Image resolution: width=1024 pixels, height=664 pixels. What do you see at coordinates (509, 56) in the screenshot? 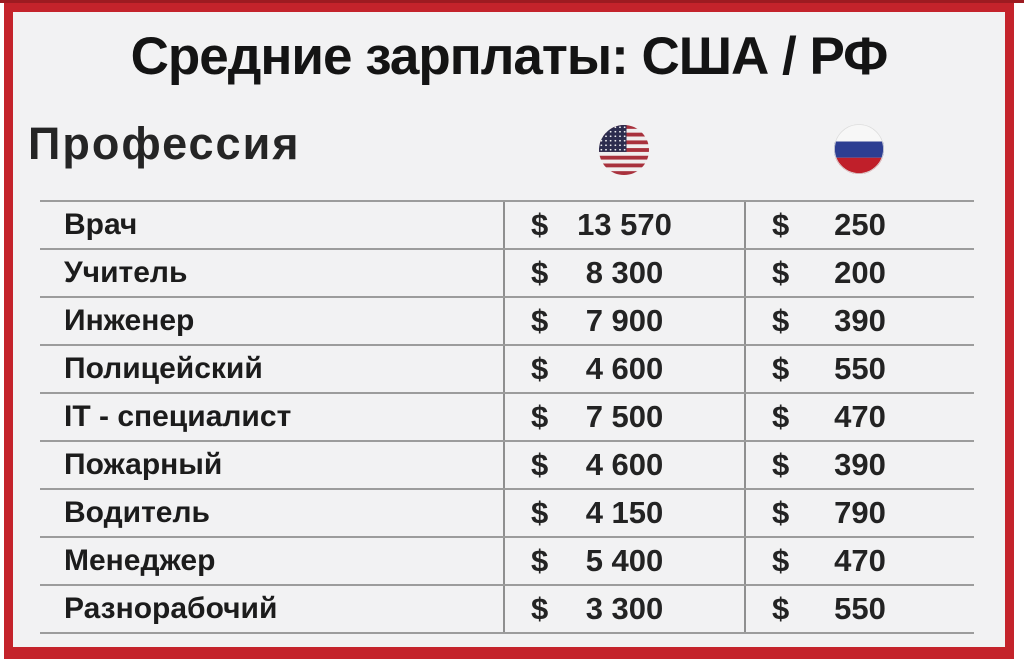
I see `page-title: Средние зарплаты: США / РФ` at bounding box center [509, 56].